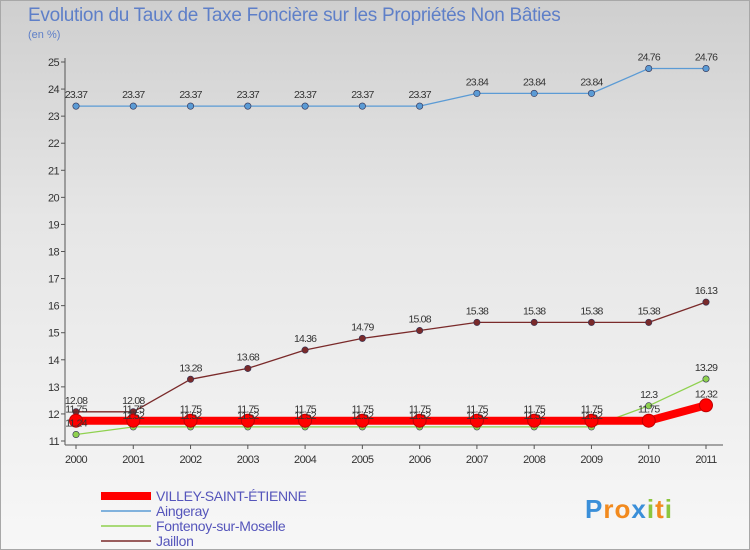  Describe the element at coordinates (182, 511) in the screenshot. I see `legend-label: Aingeray` at that location.